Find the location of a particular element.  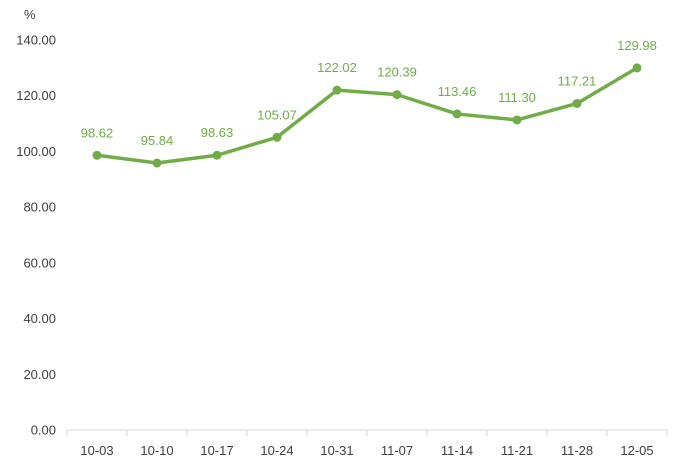

y-tick-label: 60.00 is located at coordinates (39, 262).